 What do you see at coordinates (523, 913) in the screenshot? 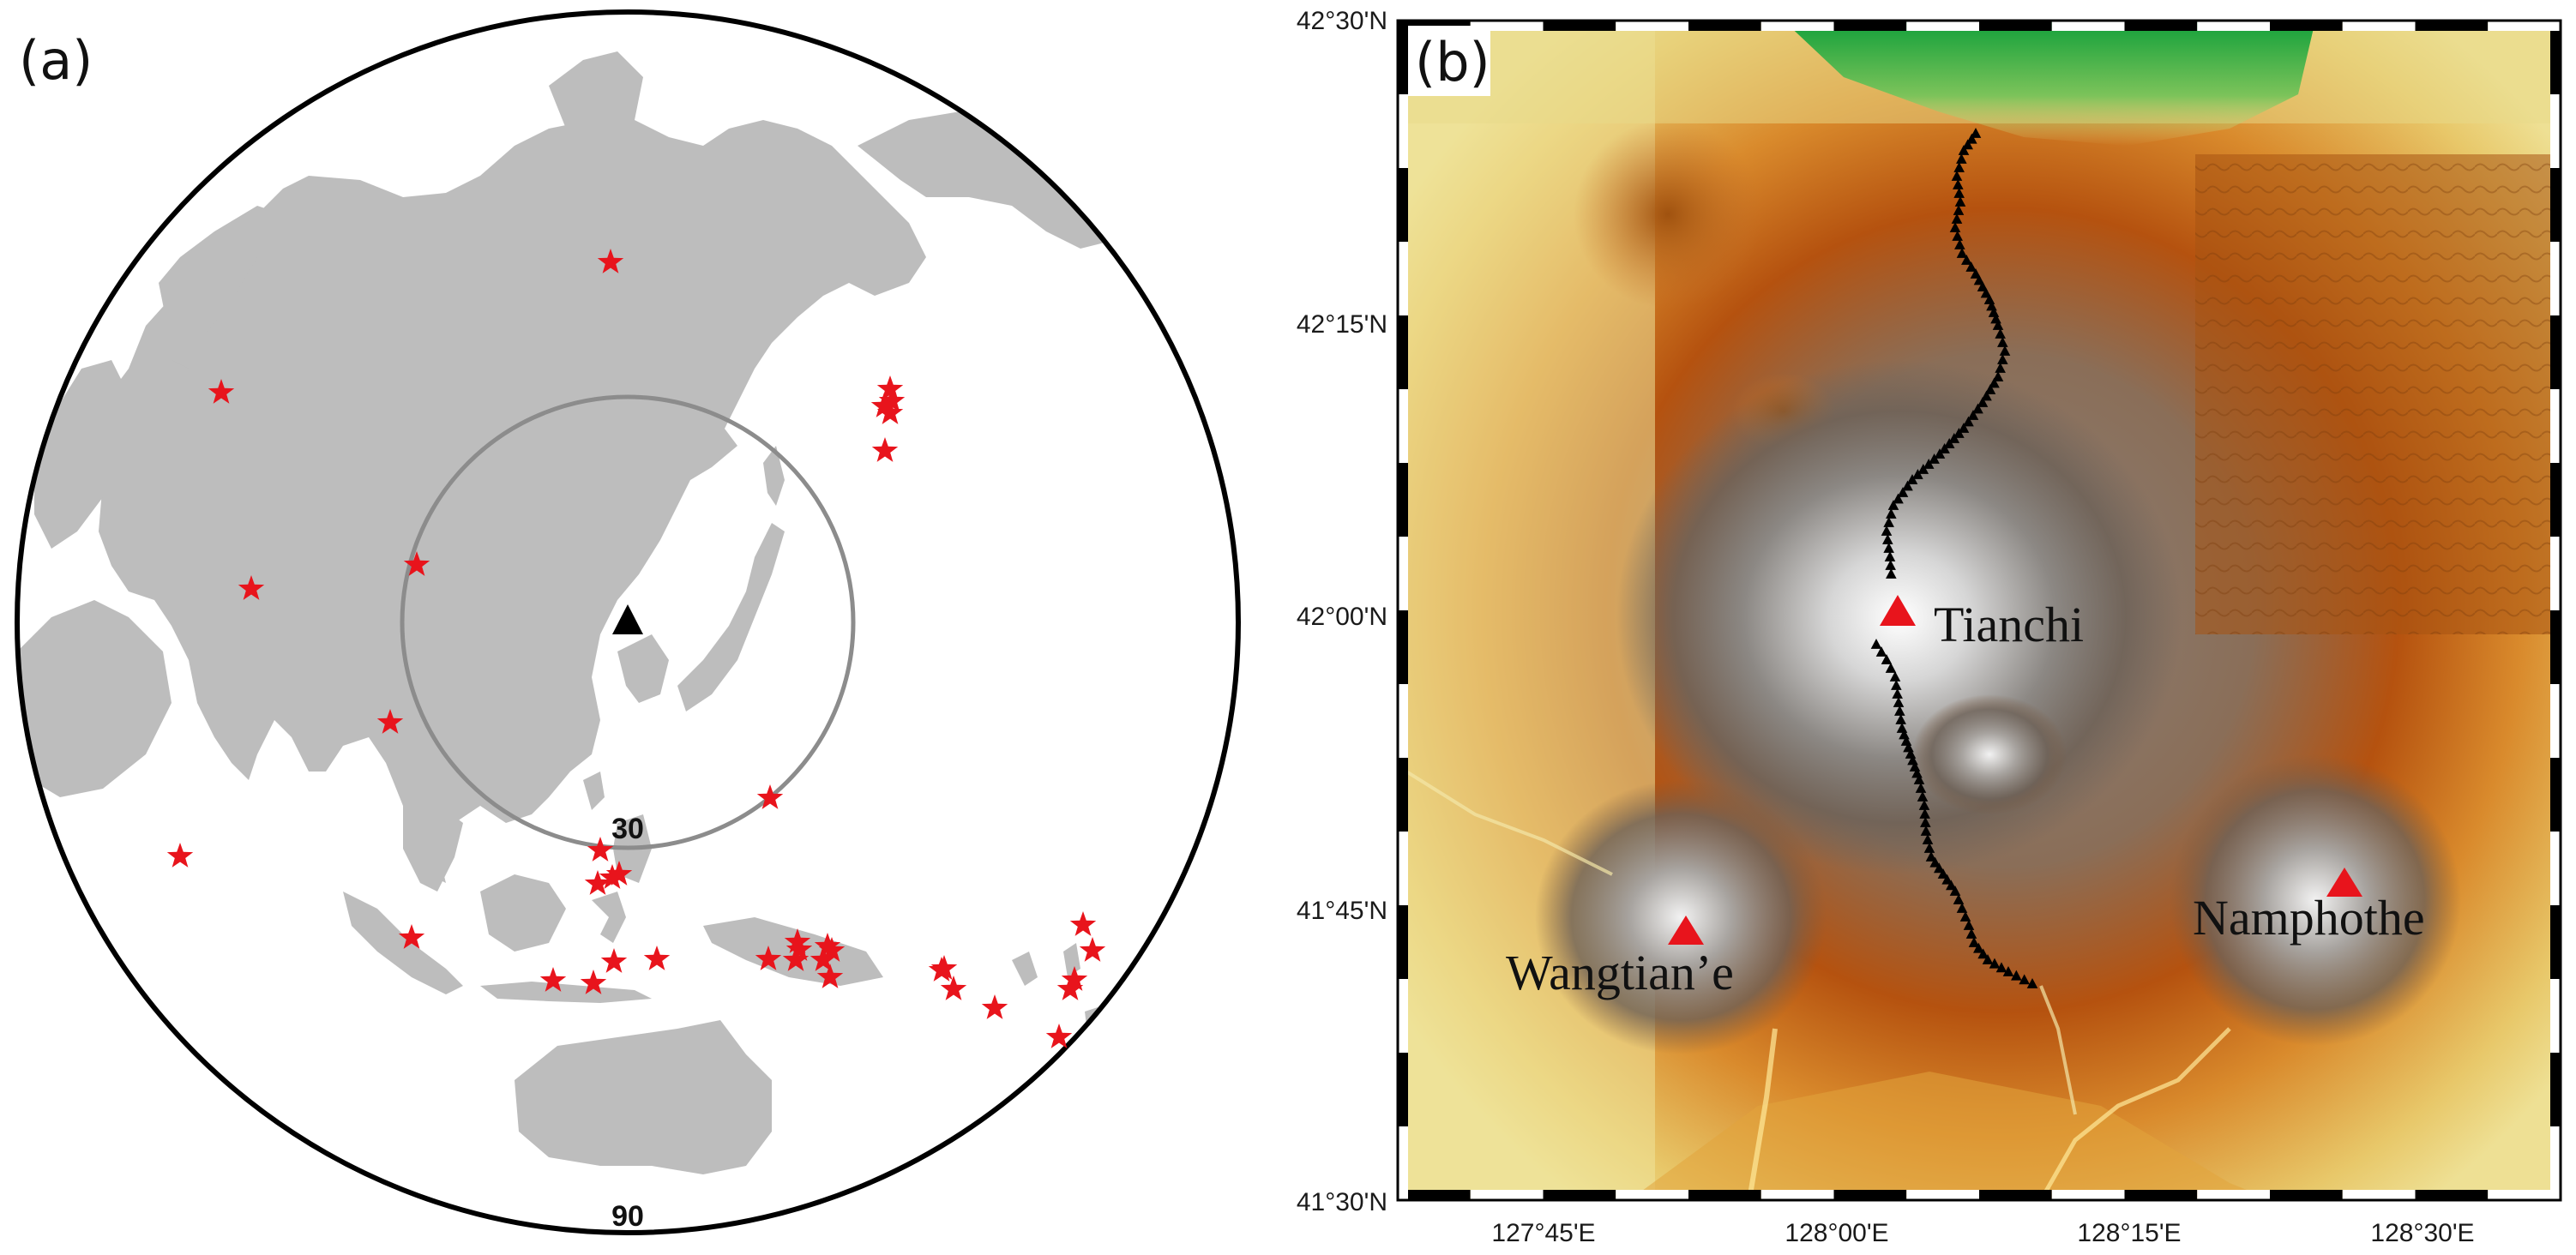
I see `land-borneo` at bounding box center [523, 913].